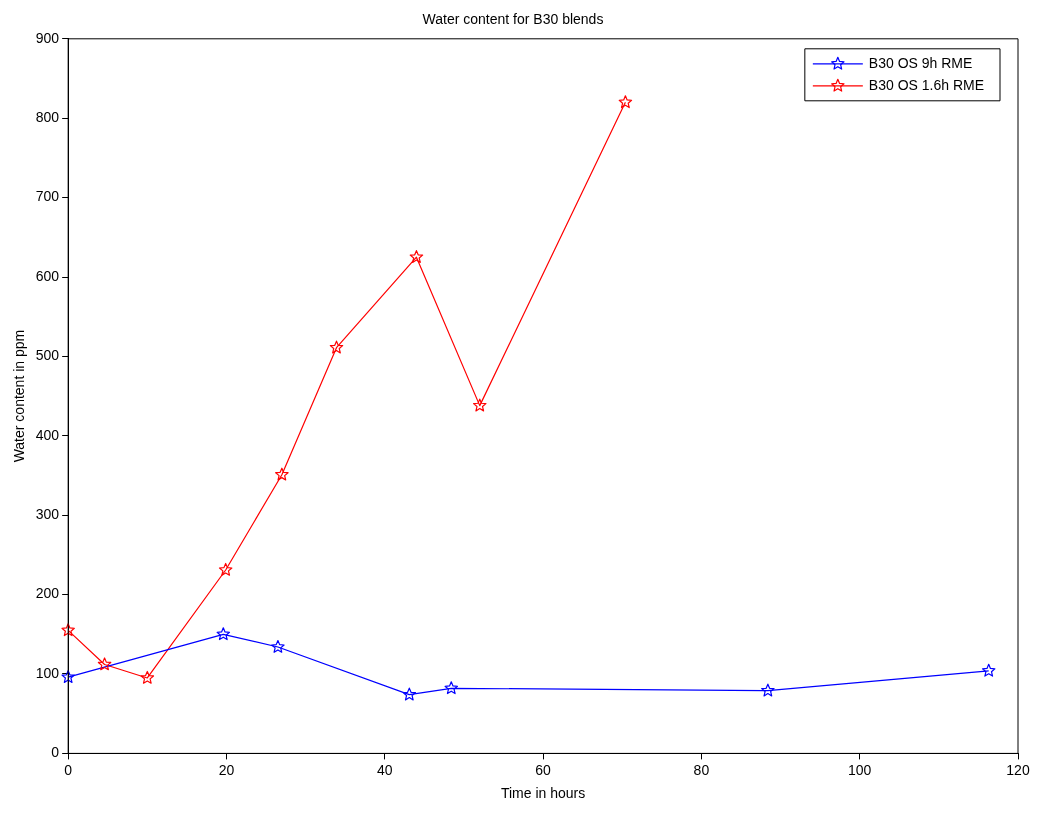 The image size is (1038, 813). I want to click on x-tick-label: 0, so click(68, 769).